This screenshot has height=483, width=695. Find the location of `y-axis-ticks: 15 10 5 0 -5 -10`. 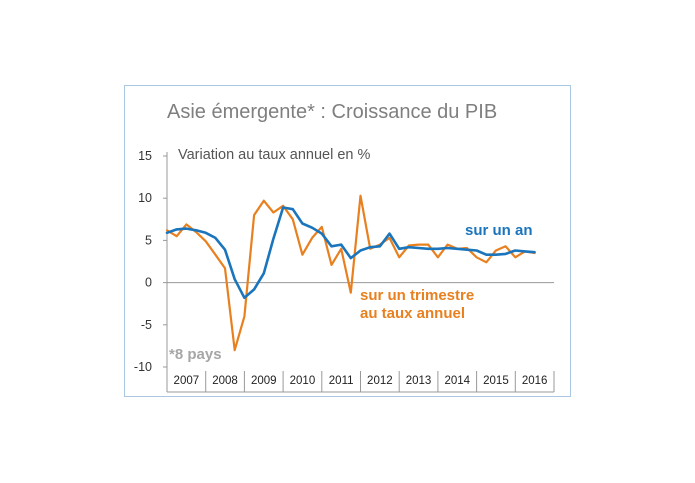

y-axis-ticks: 15 10 5 0 -5 -10 is located at coordinates (150, 261).